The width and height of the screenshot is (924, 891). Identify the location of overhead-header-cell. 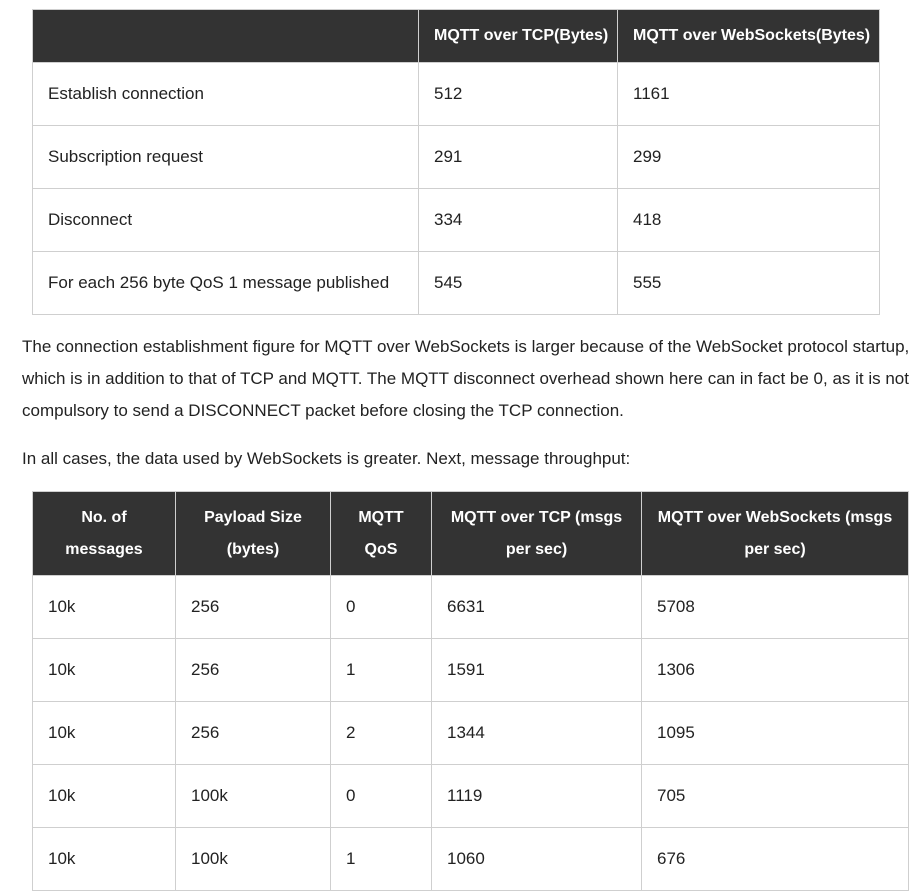
(225, 36).